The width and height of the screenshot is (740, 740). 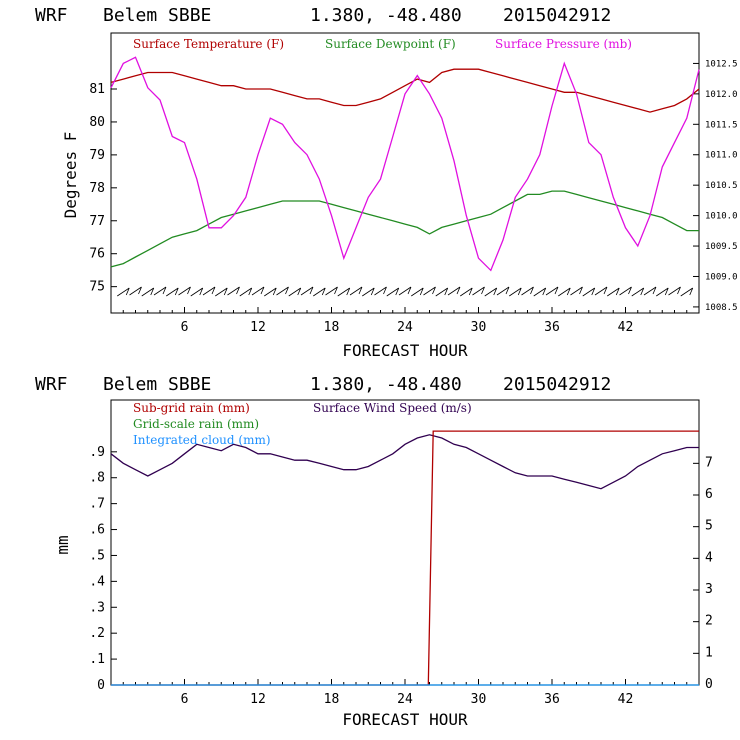 I want to click on y-tick-label: 81, so click(x=97, y=89).